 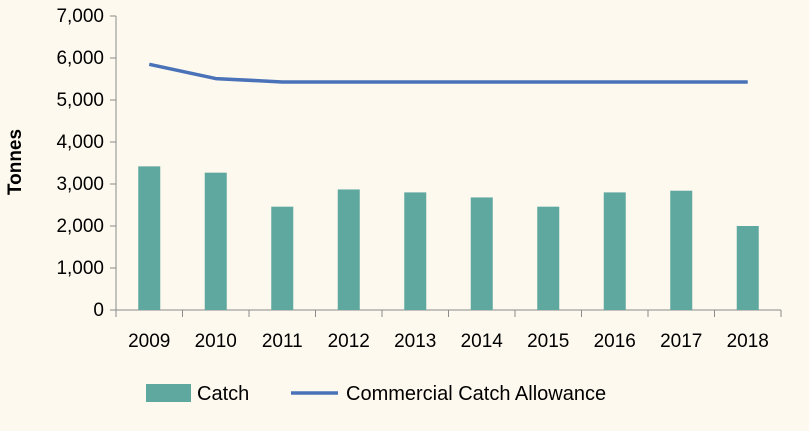 I want to click on y-tick-label: 0, so click(x=98, y=310).